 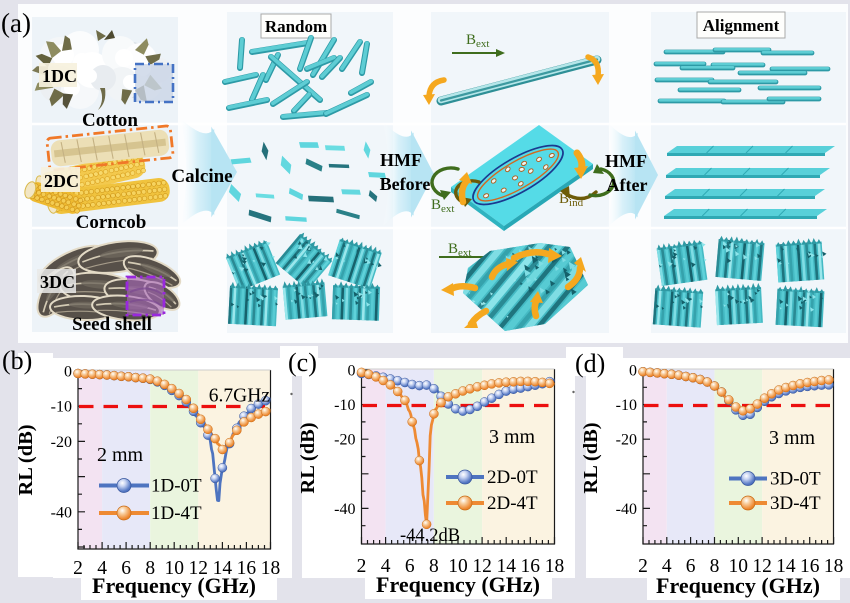 What do you see at coordinates (240, 396) in the screenshot?
I see `svg-text: 6.7GHz` at bounding box center [240, 396].